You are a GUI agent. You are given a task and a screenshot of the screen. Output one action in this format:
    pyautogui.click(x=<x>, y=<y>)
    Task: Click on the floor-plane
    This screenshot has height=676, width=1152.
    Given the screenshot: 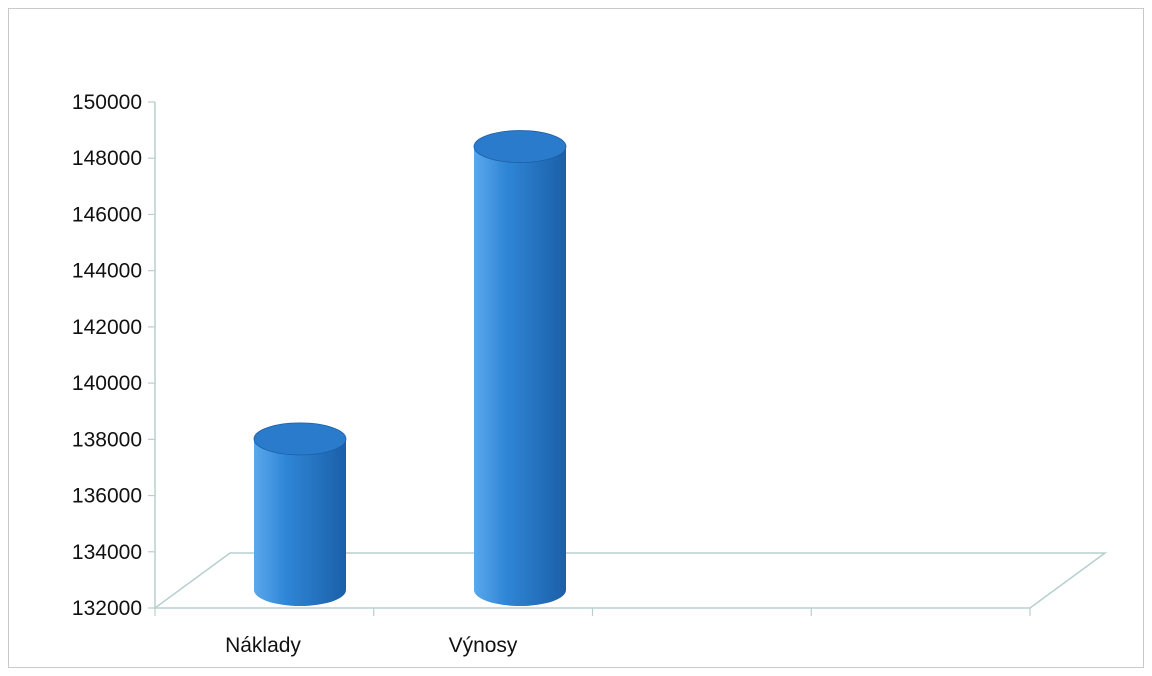 What is the action you would take?
    pyautogui.click(x=630, y=580)
    